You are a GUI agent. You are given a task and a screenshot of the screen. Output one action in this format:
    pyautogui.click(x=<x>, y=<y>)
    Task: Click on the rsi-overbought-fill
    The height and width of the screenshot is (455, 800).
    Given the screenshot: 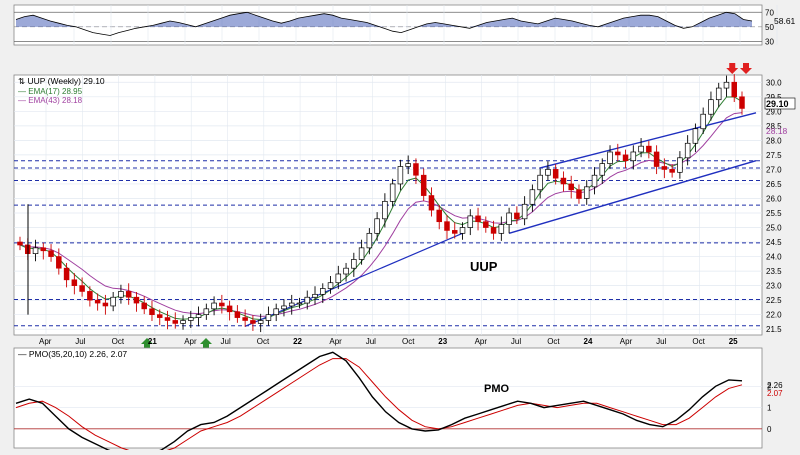 What is the action you would take?
    pyautogui.click(x=384, y=19)
    